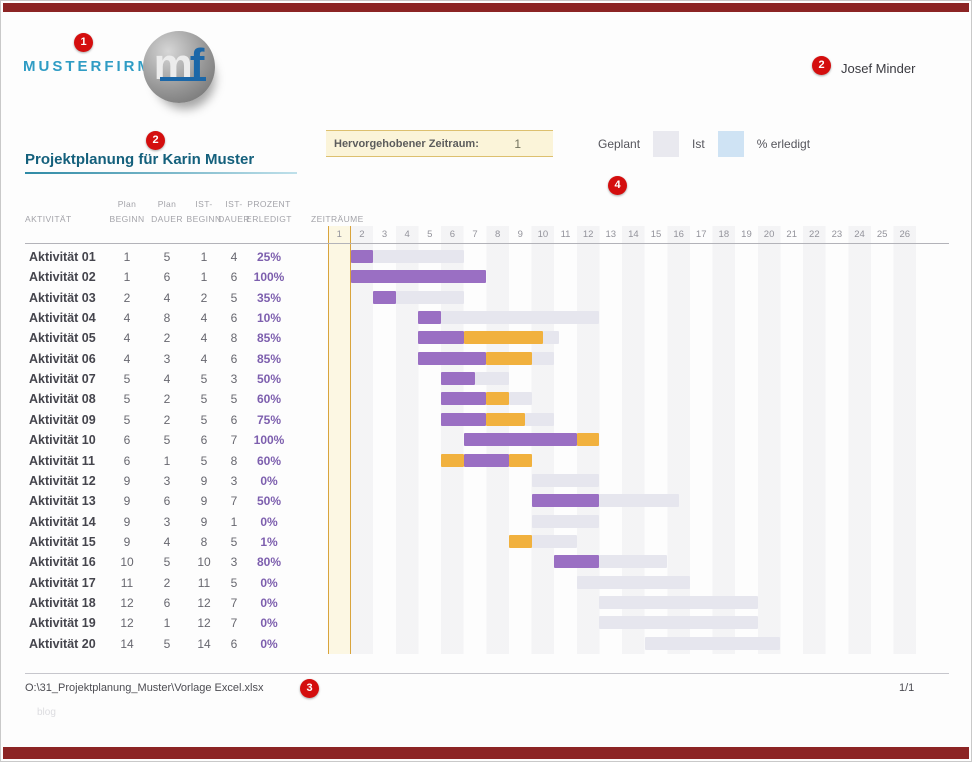 This screenshot has height=762, width=972. I want to click on timeline-label: 4, so click(407, 234).